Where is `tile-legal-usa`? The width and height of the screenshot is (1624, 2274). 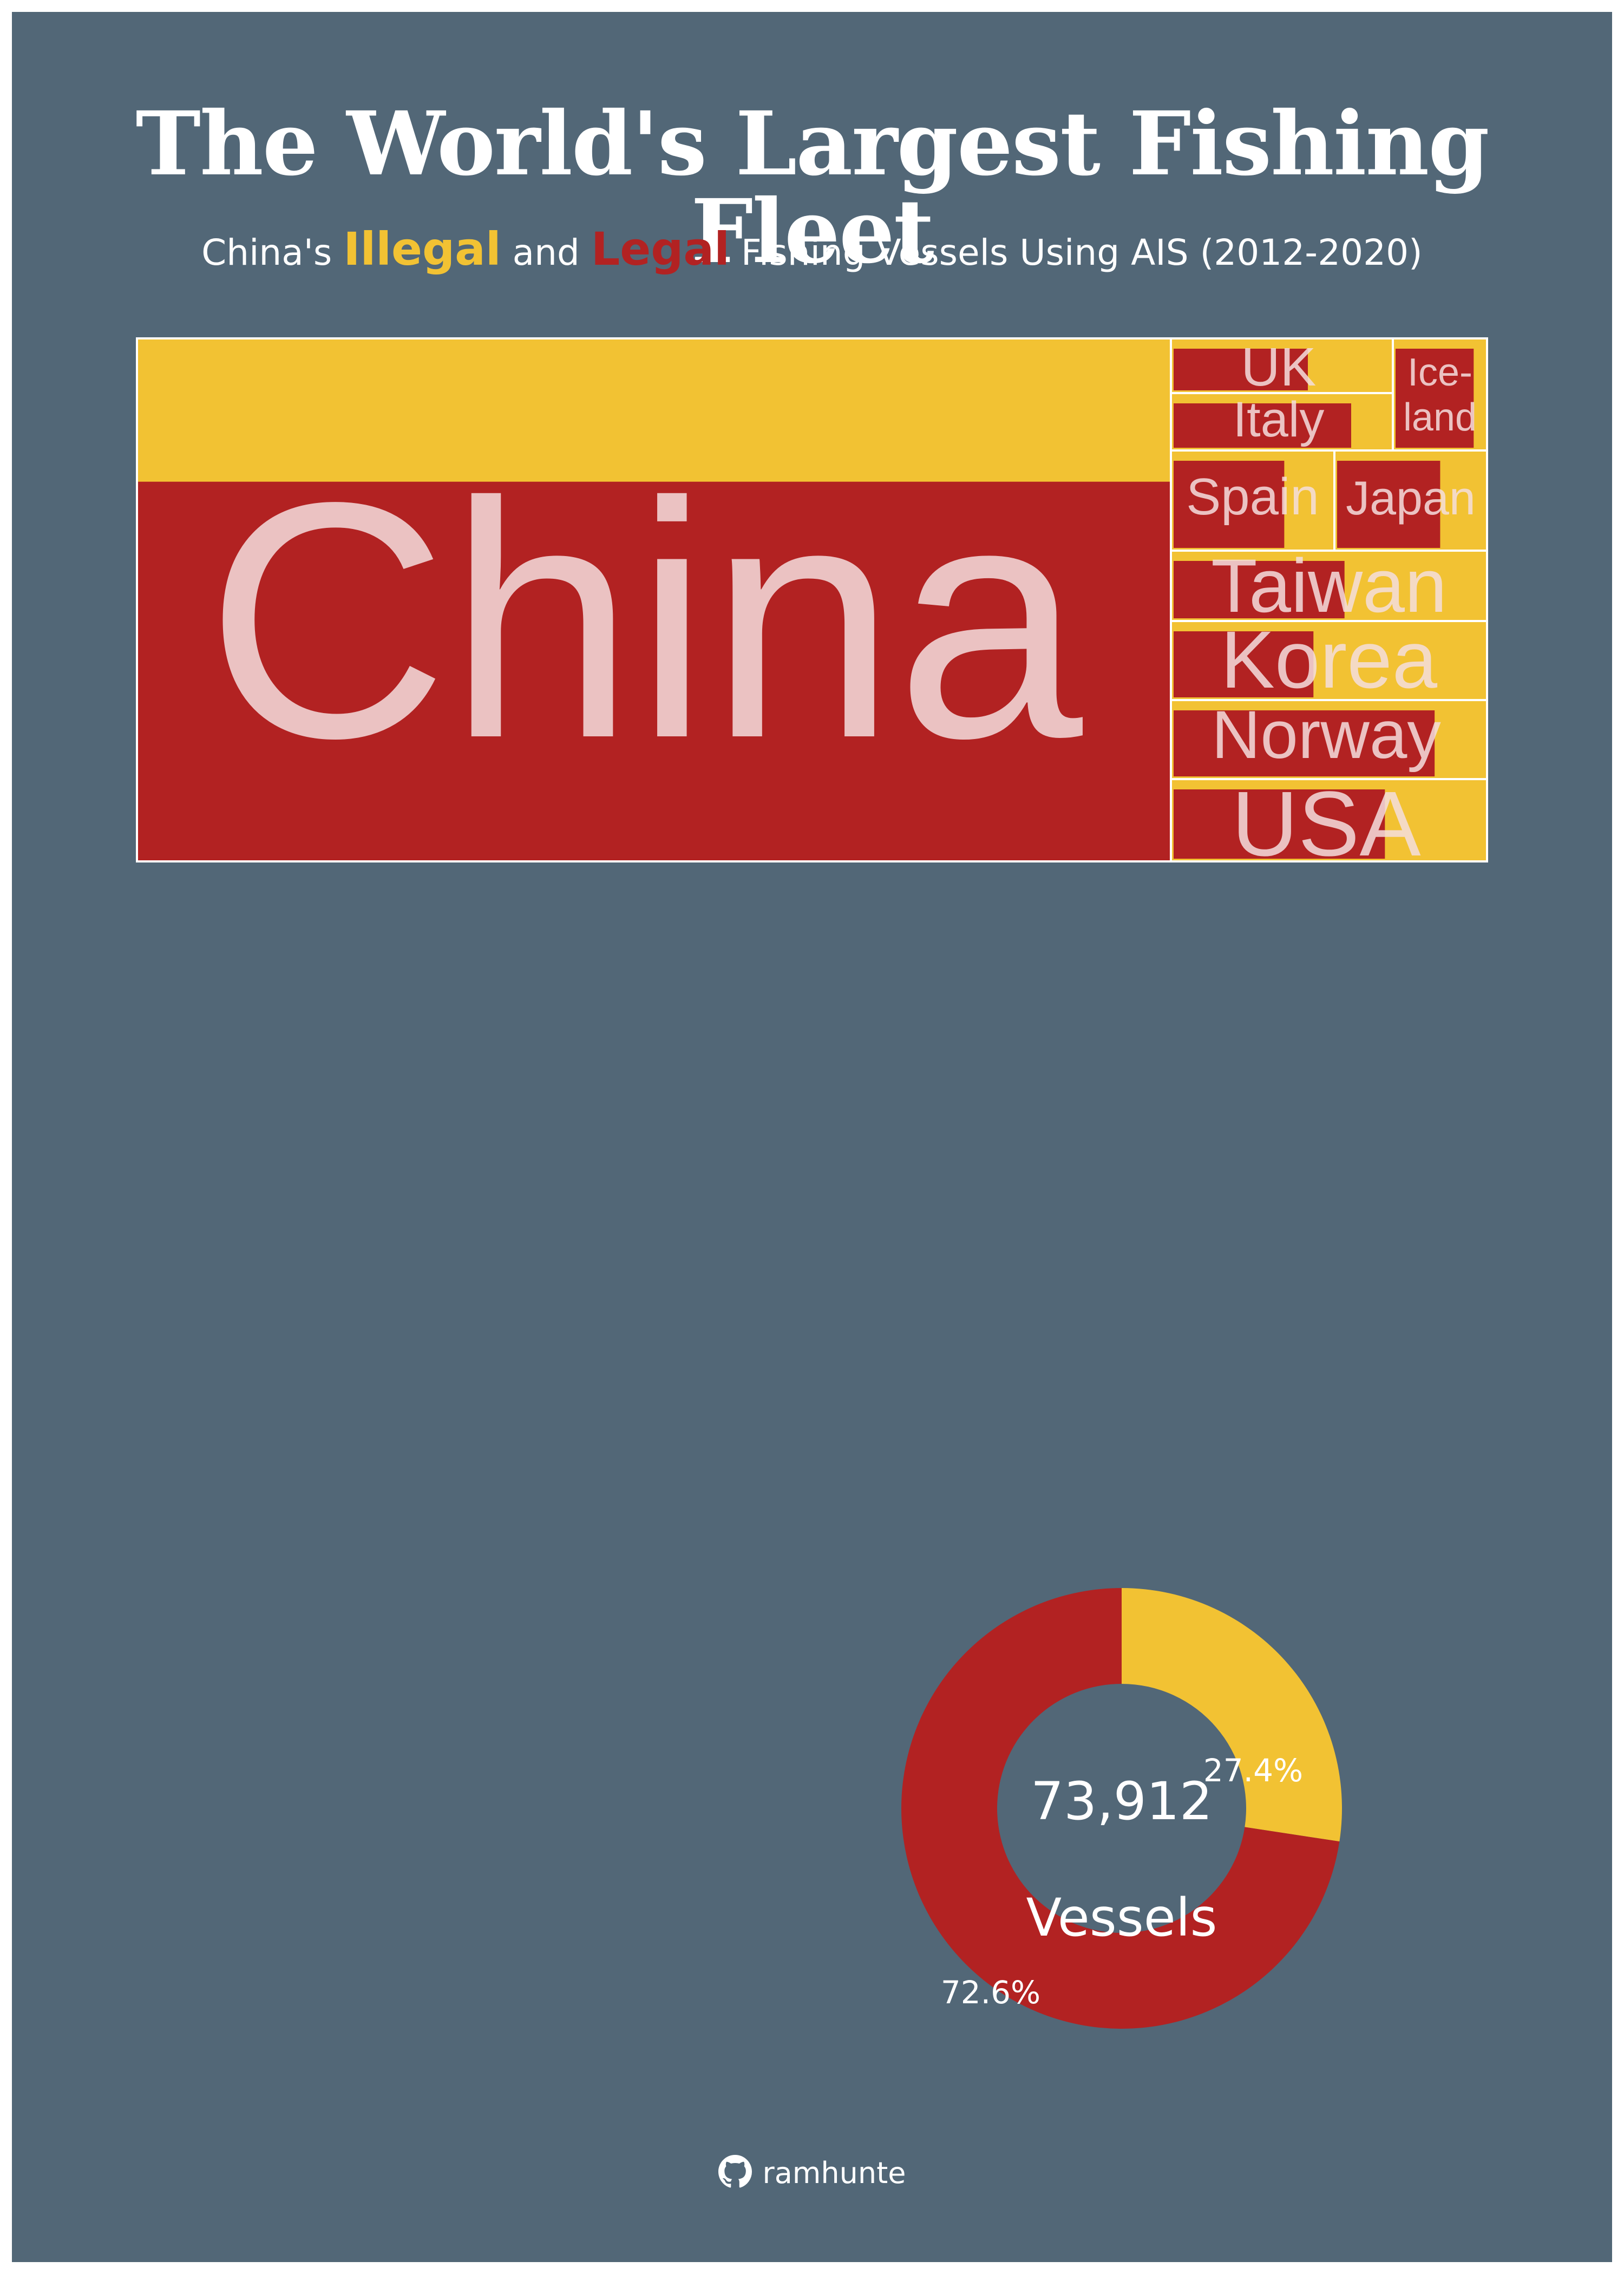 tile-legal-usa is located at coordinates (1279, 824).